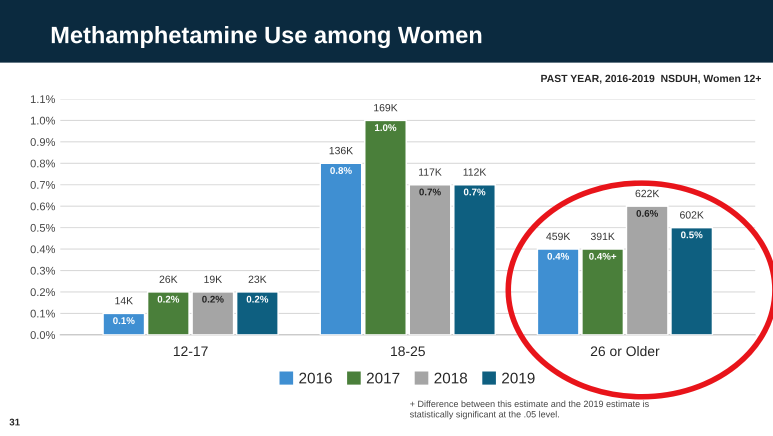 The height and width of the screenshot is (436, 773). What do you see at coordinates (43, 314) in the screenshot?
I see `y-tick-label: 0.1%` at bounding box center [43, 314].